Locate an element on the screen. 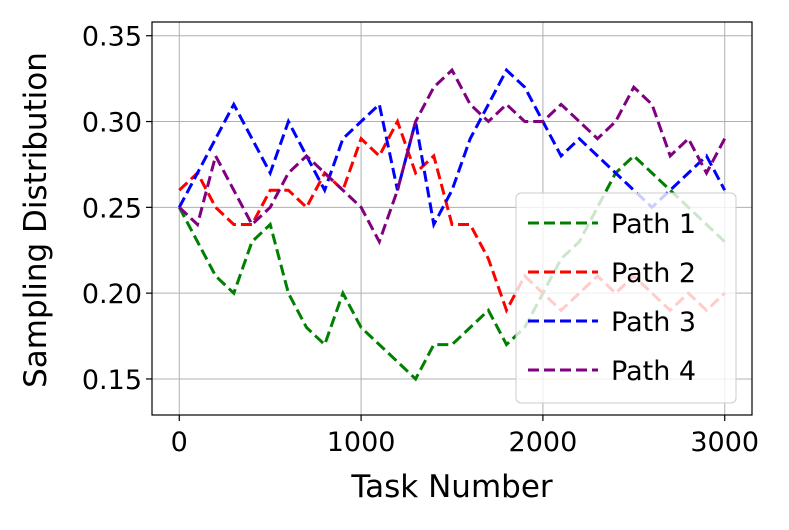 Image resolution: width=789 pixels, height=530 pixels. legend-label: Path 1 is located at coordinates (653, 224).